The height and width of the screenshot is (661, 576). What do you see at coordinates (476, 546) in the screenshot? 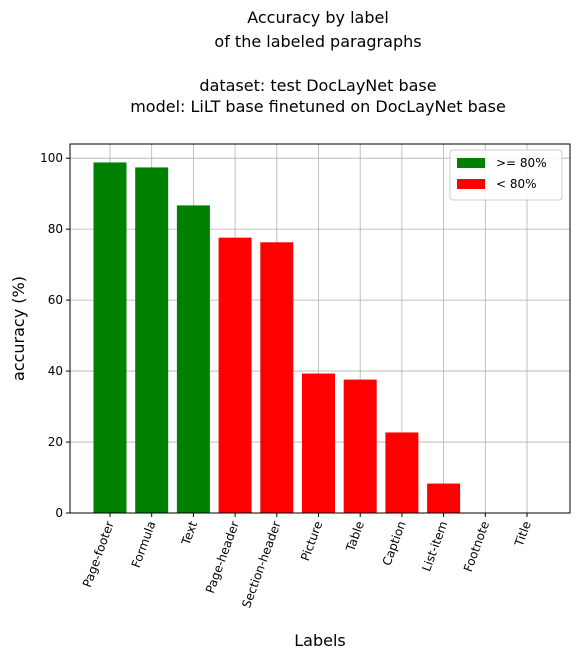
I see `x-tick-label: Footnote` at bounding box center [476, 546].